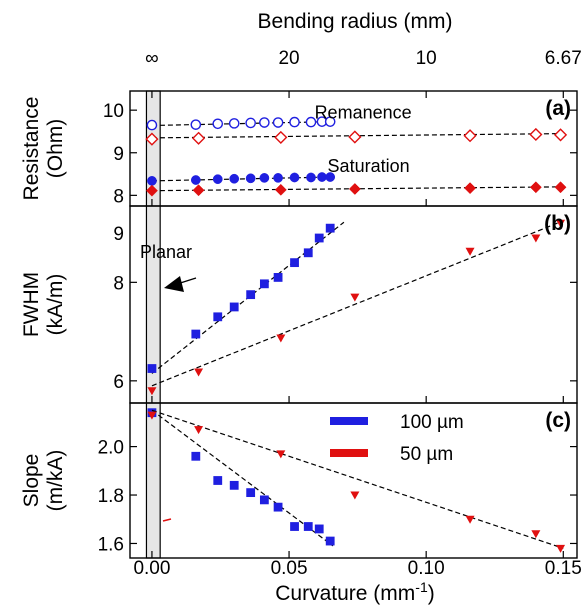 Image resolution: width=586 pixels, height=612 pixels. I want to click on y-tick-label: 2.0, so click(111, 448).